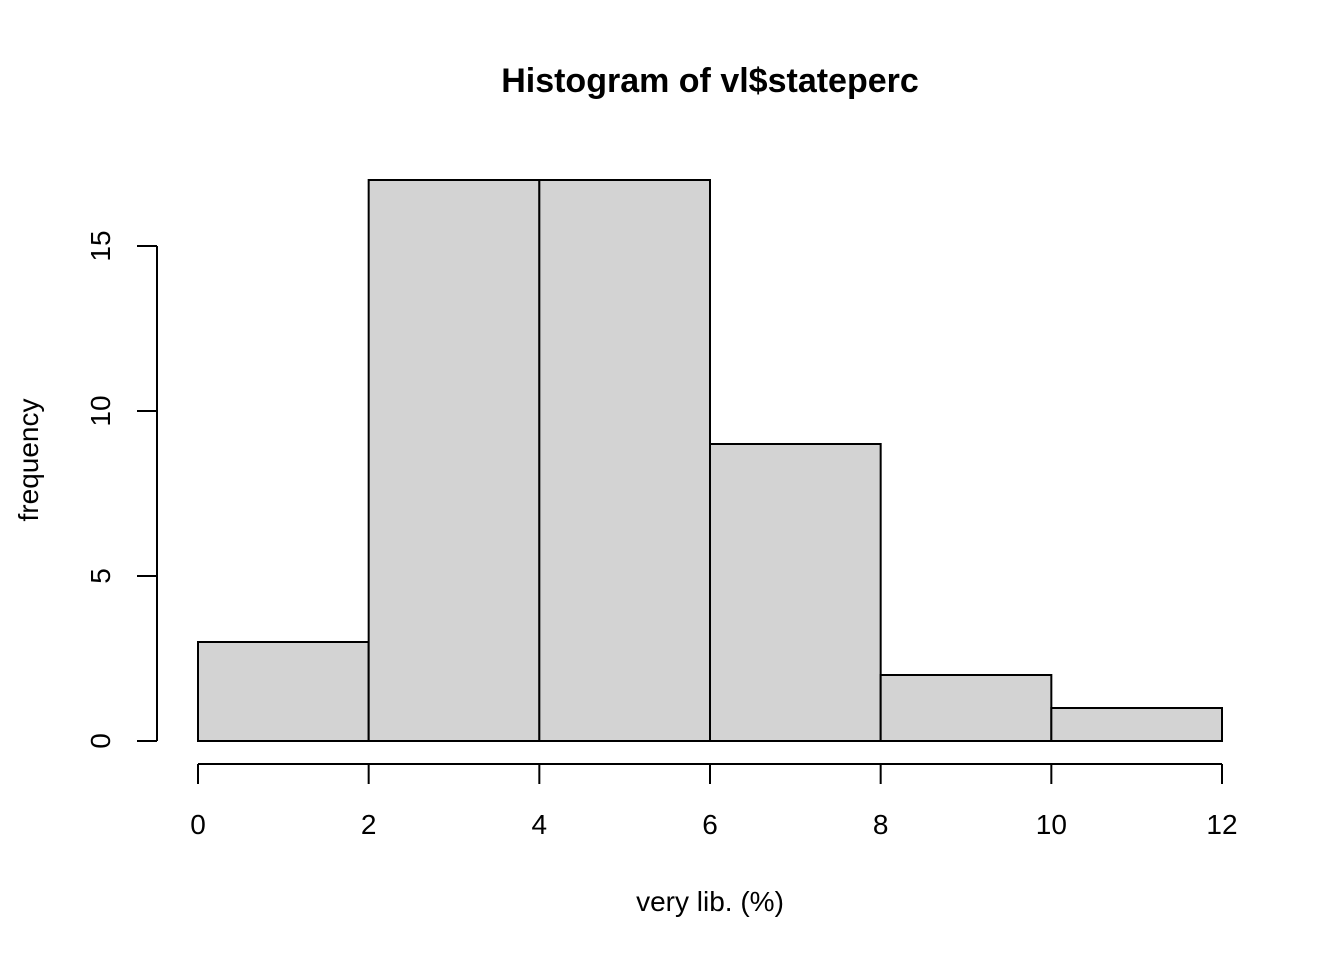 The width and height of the screenshot is (1344, 960). Describe the element at coordinates (714, 801) in the screenshot. I see `x-axis: 0 2 4 6 8 10 12` at that location.